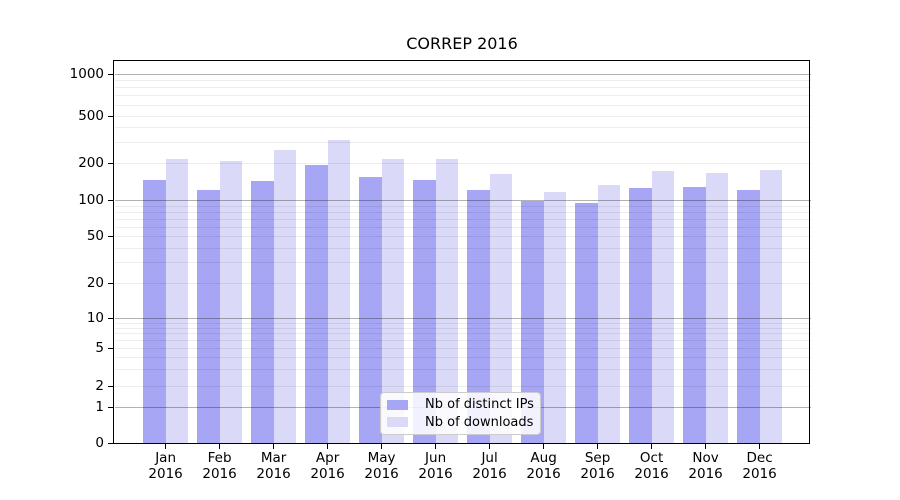  Describe the element at coordinates (381, 458) in the screenshot. I see `x-tick-month: May` at that location.